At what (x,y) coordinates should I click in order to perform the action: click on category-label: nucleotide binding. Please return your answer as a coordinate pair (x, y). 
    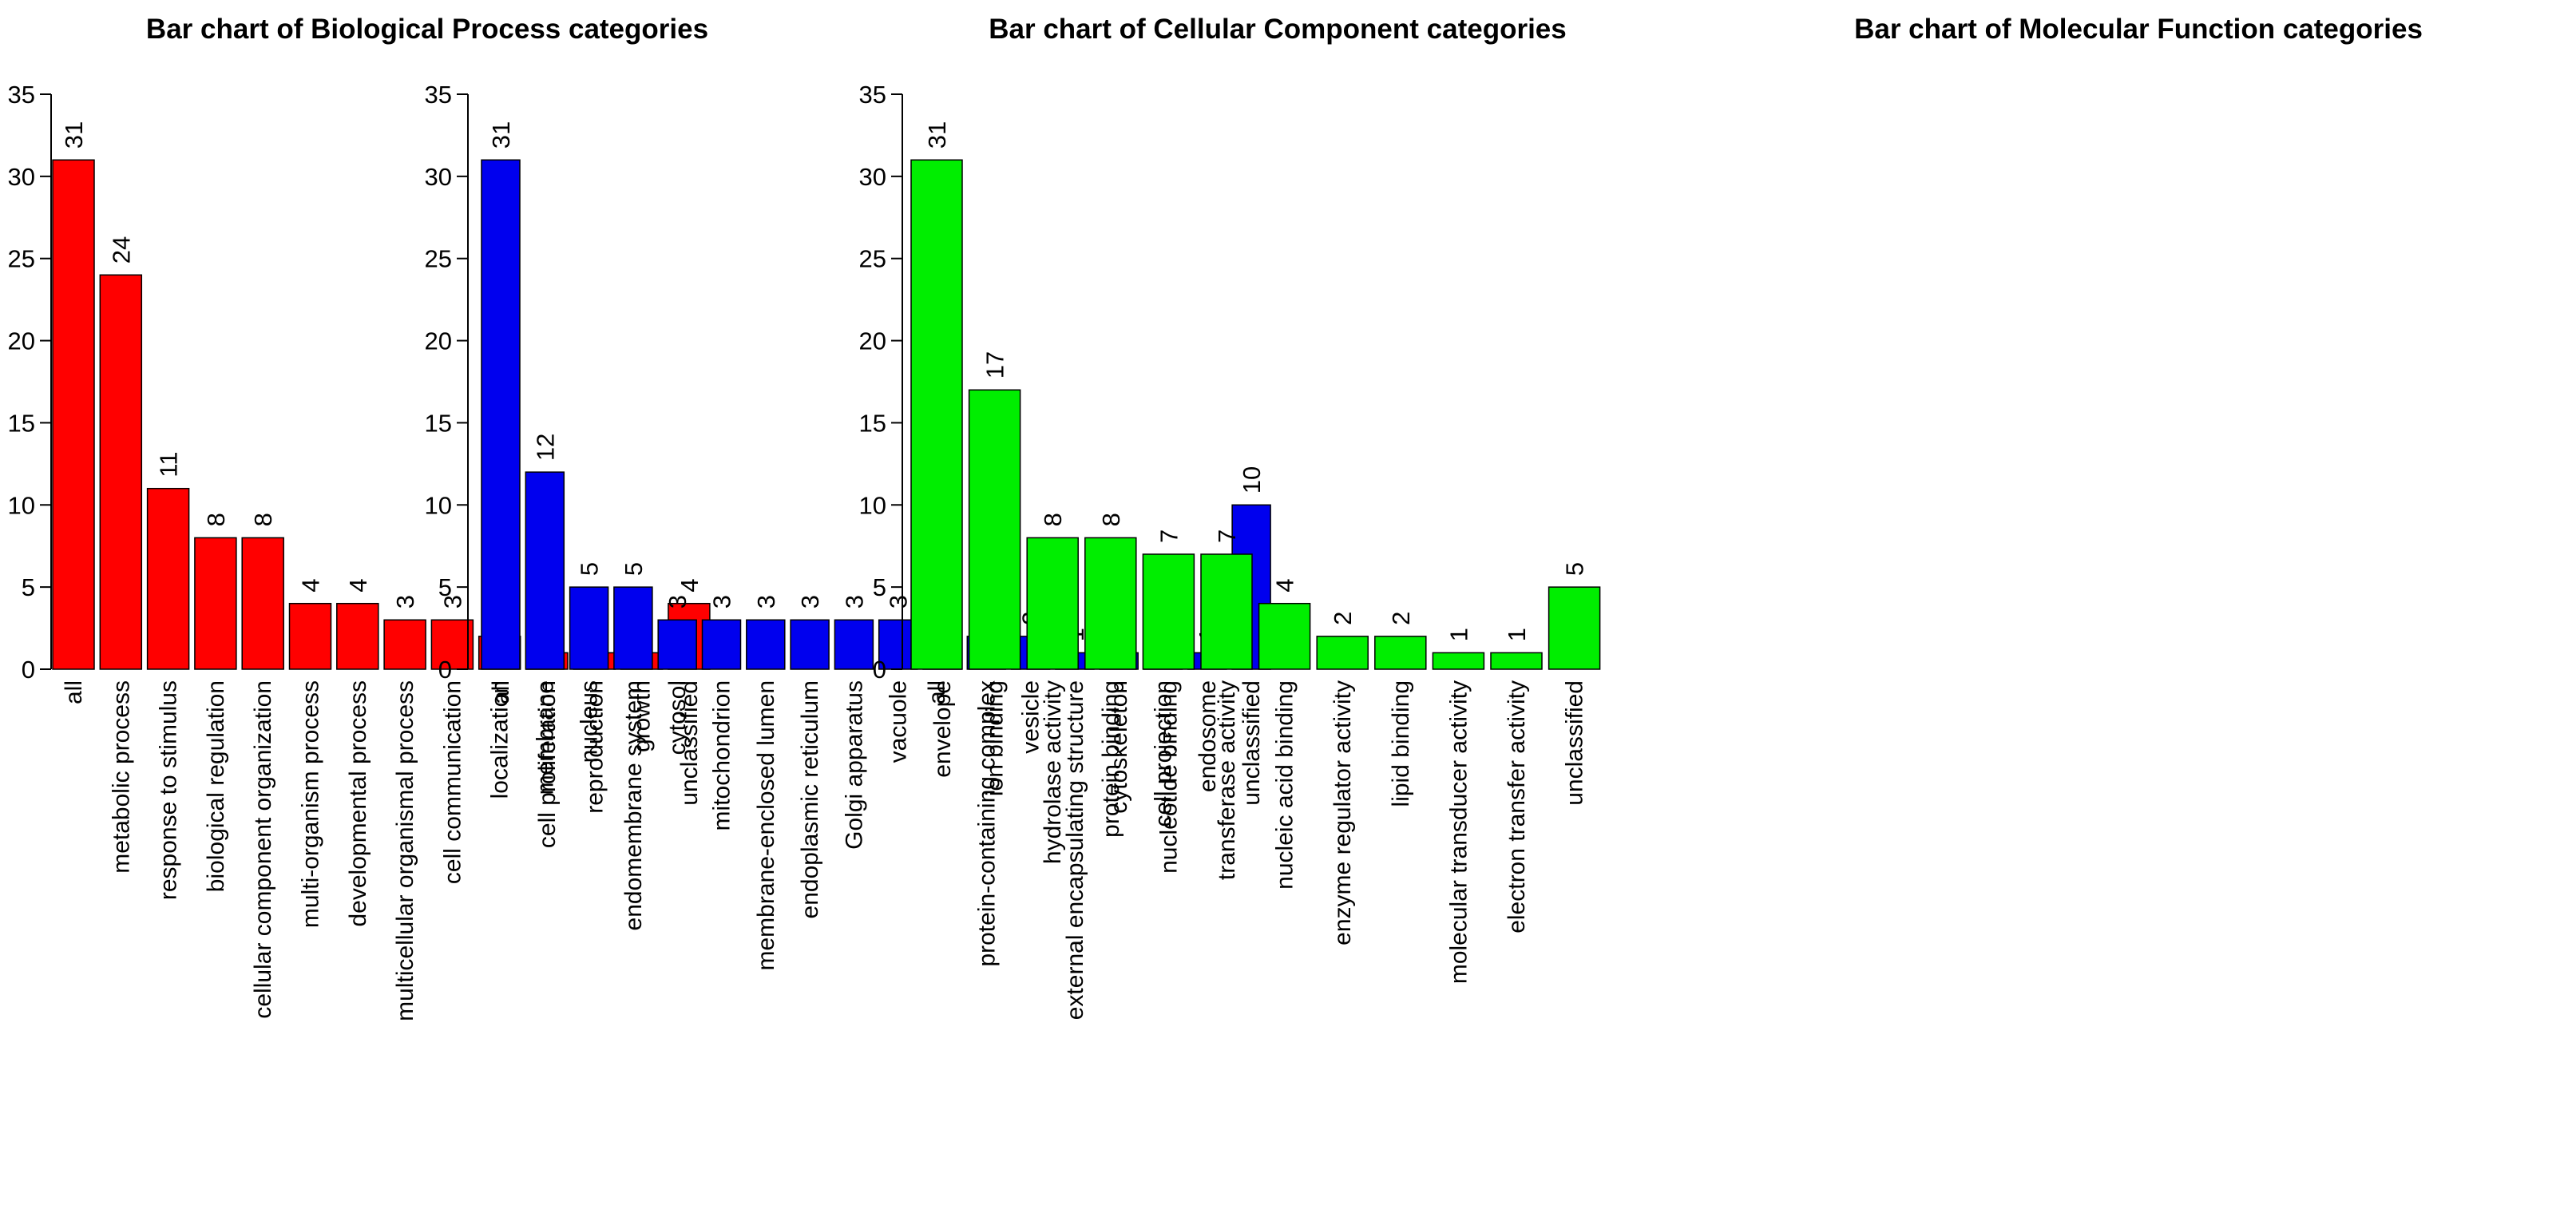
    Looking at the image, I should click on (1168, 777).